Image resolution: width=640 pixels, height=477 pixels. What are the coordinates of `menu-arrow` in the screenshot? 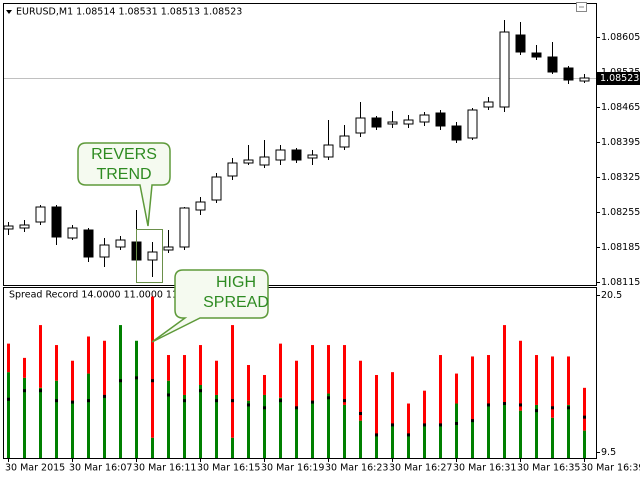 It's located at (9, 12).